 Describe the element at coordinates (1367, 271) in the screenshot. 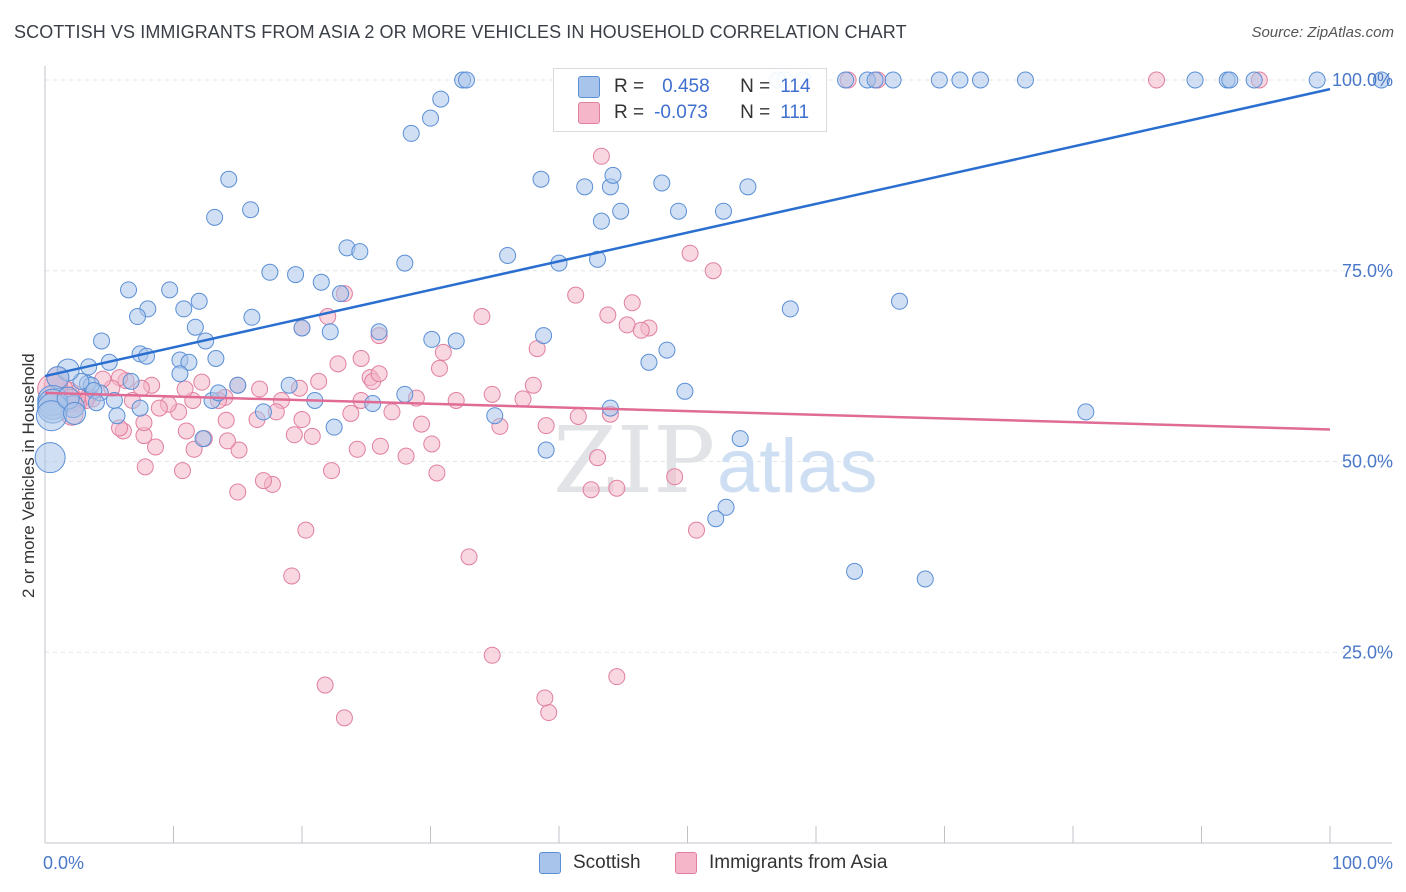

I see `y-tick-label: 75.0%` at that location.